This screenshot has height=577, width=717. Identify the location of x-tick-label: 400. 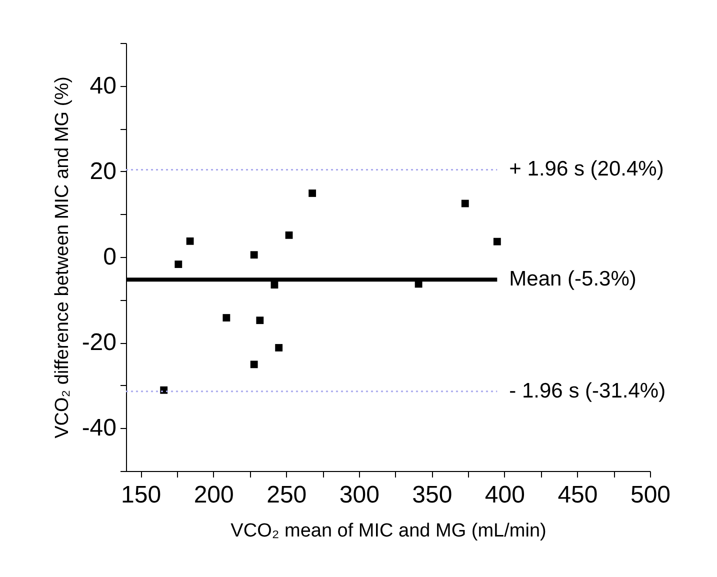
(504, 495).